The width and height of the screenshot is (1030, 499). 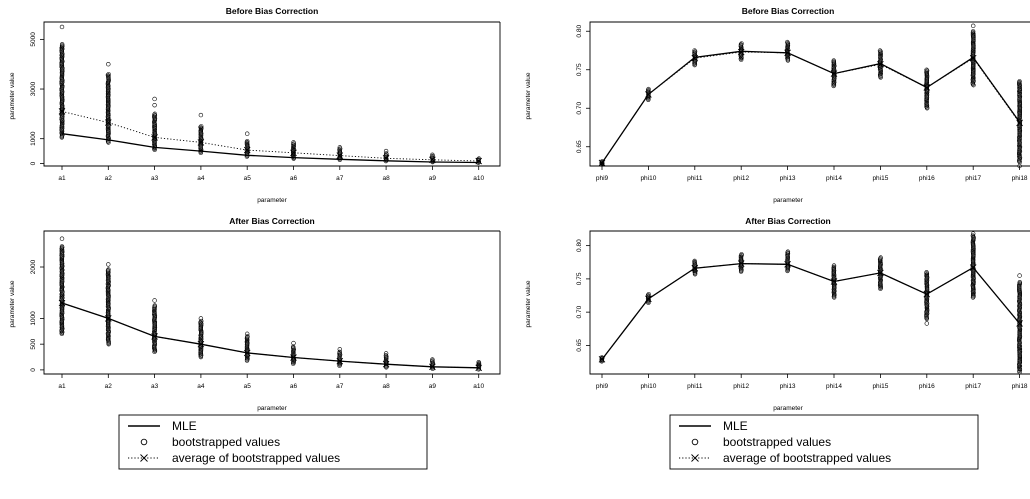 What do you see at coordinates (33, 39) in the screenshot?
I see `y-tick-label: 5000` at bounding box center [33, 39].